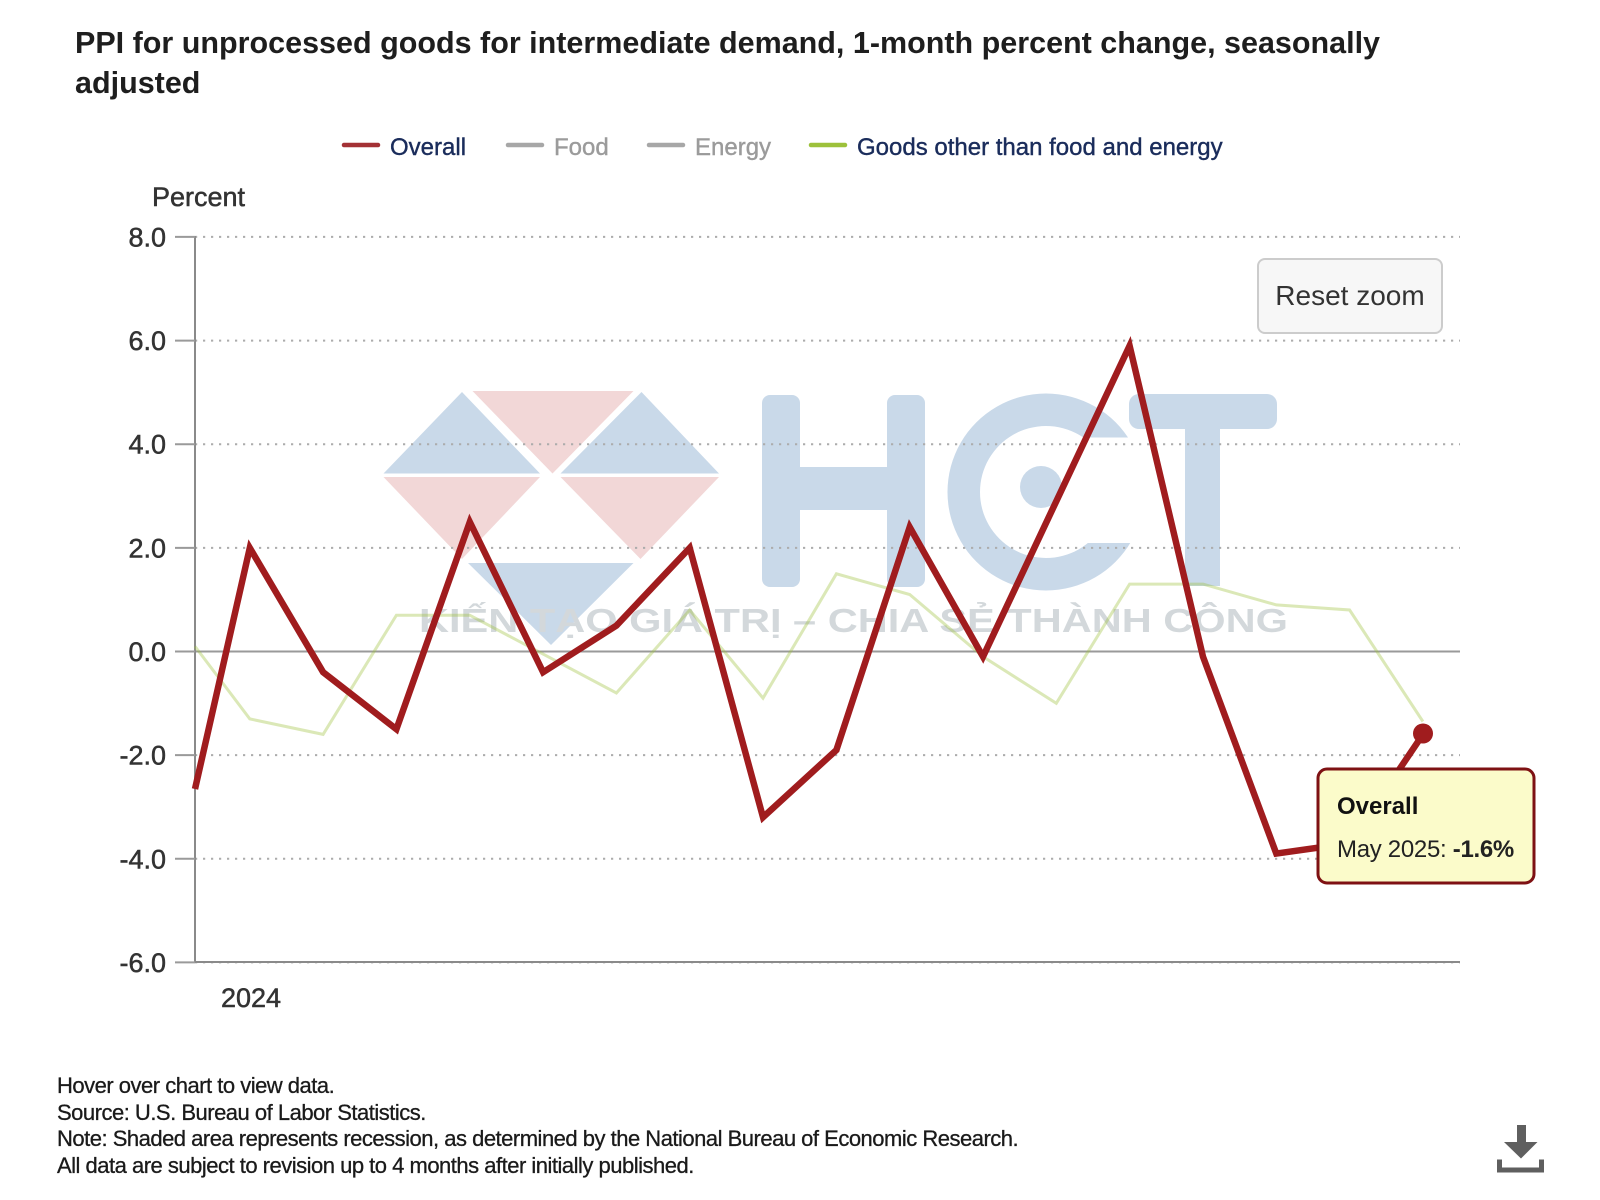 Image resolution: width=1600 pixels, height=1200 pixels. What do you see at coordinates (147, 341) in the screenshot?
I see `svg-text: 6.0` at bounding box center [147, 341].